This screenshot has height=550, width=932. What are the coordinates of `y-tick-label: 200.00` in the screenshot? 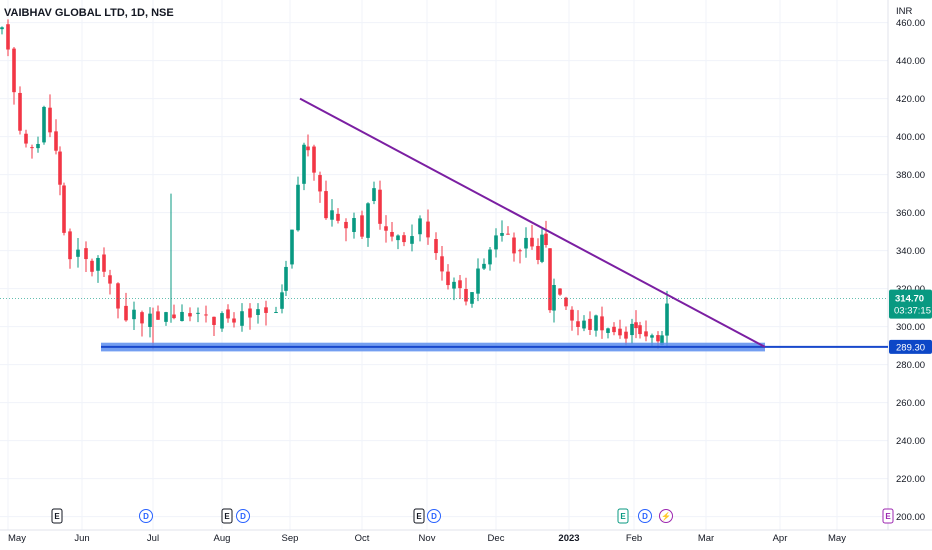 It's located at (910, 517).